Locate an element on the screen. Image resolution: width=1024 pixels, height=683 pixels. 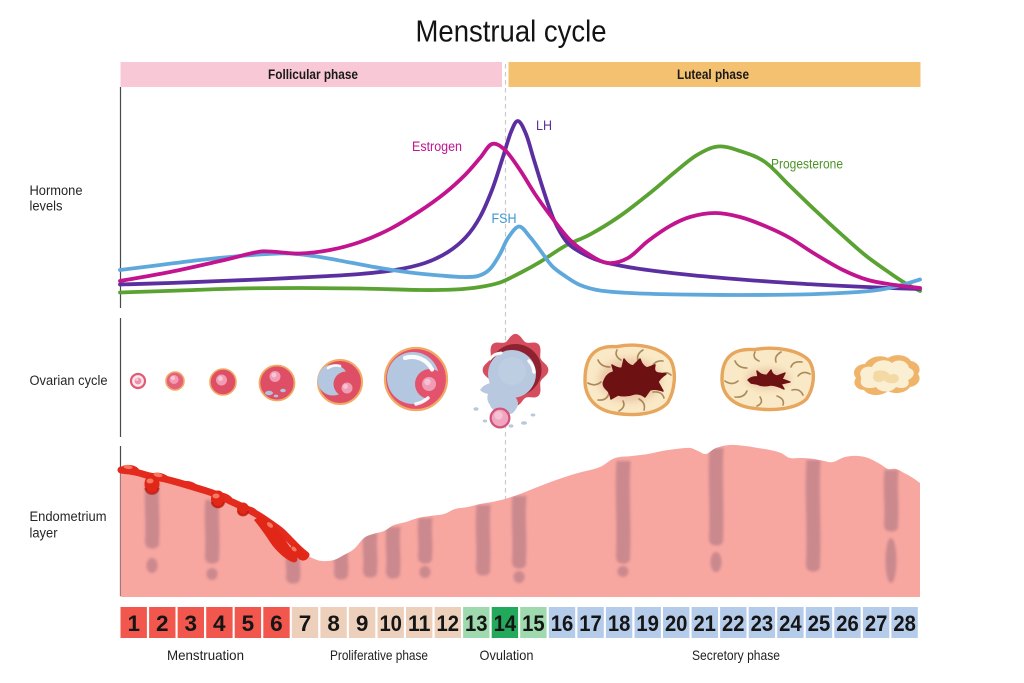
svg-text: 2 is located at coordinates (162, 623).